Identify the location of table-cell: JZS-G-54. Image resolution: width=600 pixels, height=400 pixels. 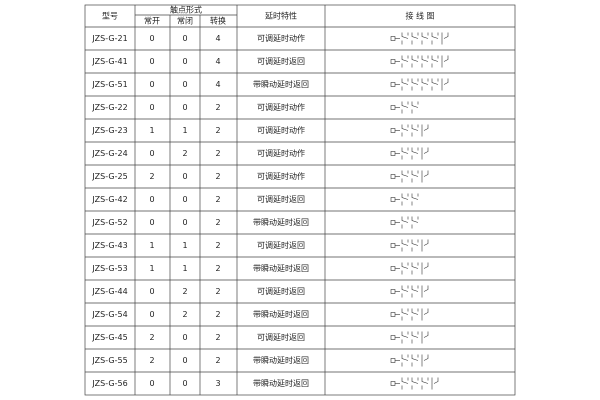
(109, 314).